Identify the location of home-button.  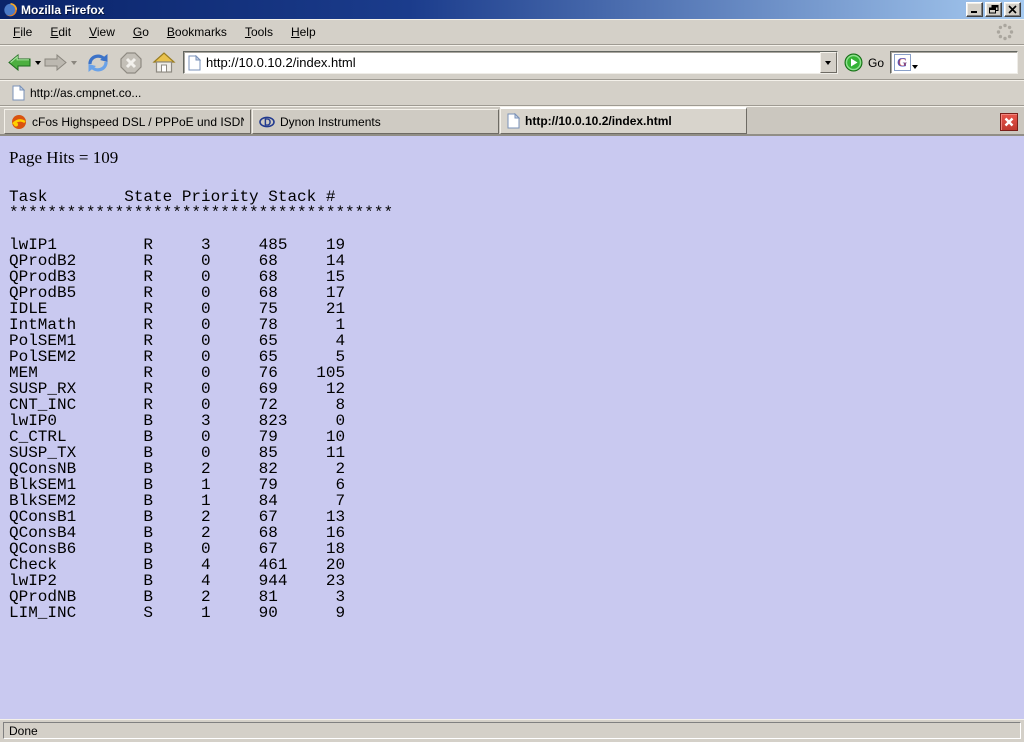
(164, 63).